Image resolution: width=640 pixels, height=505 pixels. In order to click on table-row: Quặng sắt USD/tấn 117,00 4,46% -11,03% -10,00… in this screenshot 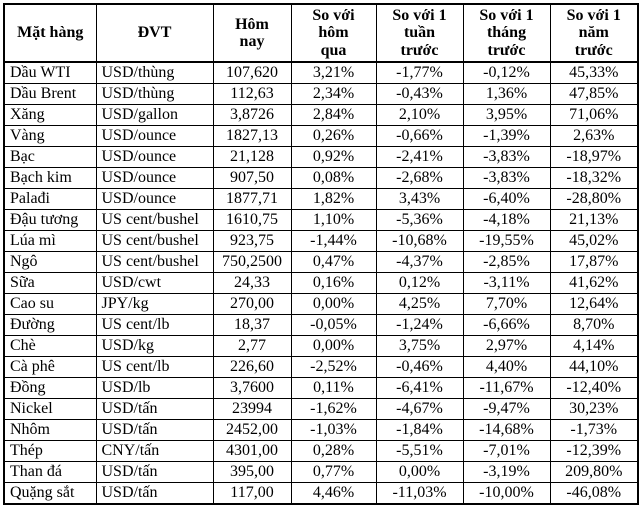, I will do `click(321, 493)`.